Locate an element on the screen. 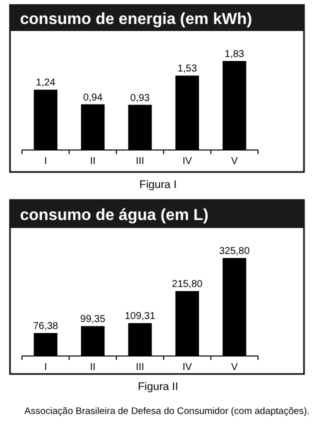  data-label: 1,83 is located at coordinates (234, 54).